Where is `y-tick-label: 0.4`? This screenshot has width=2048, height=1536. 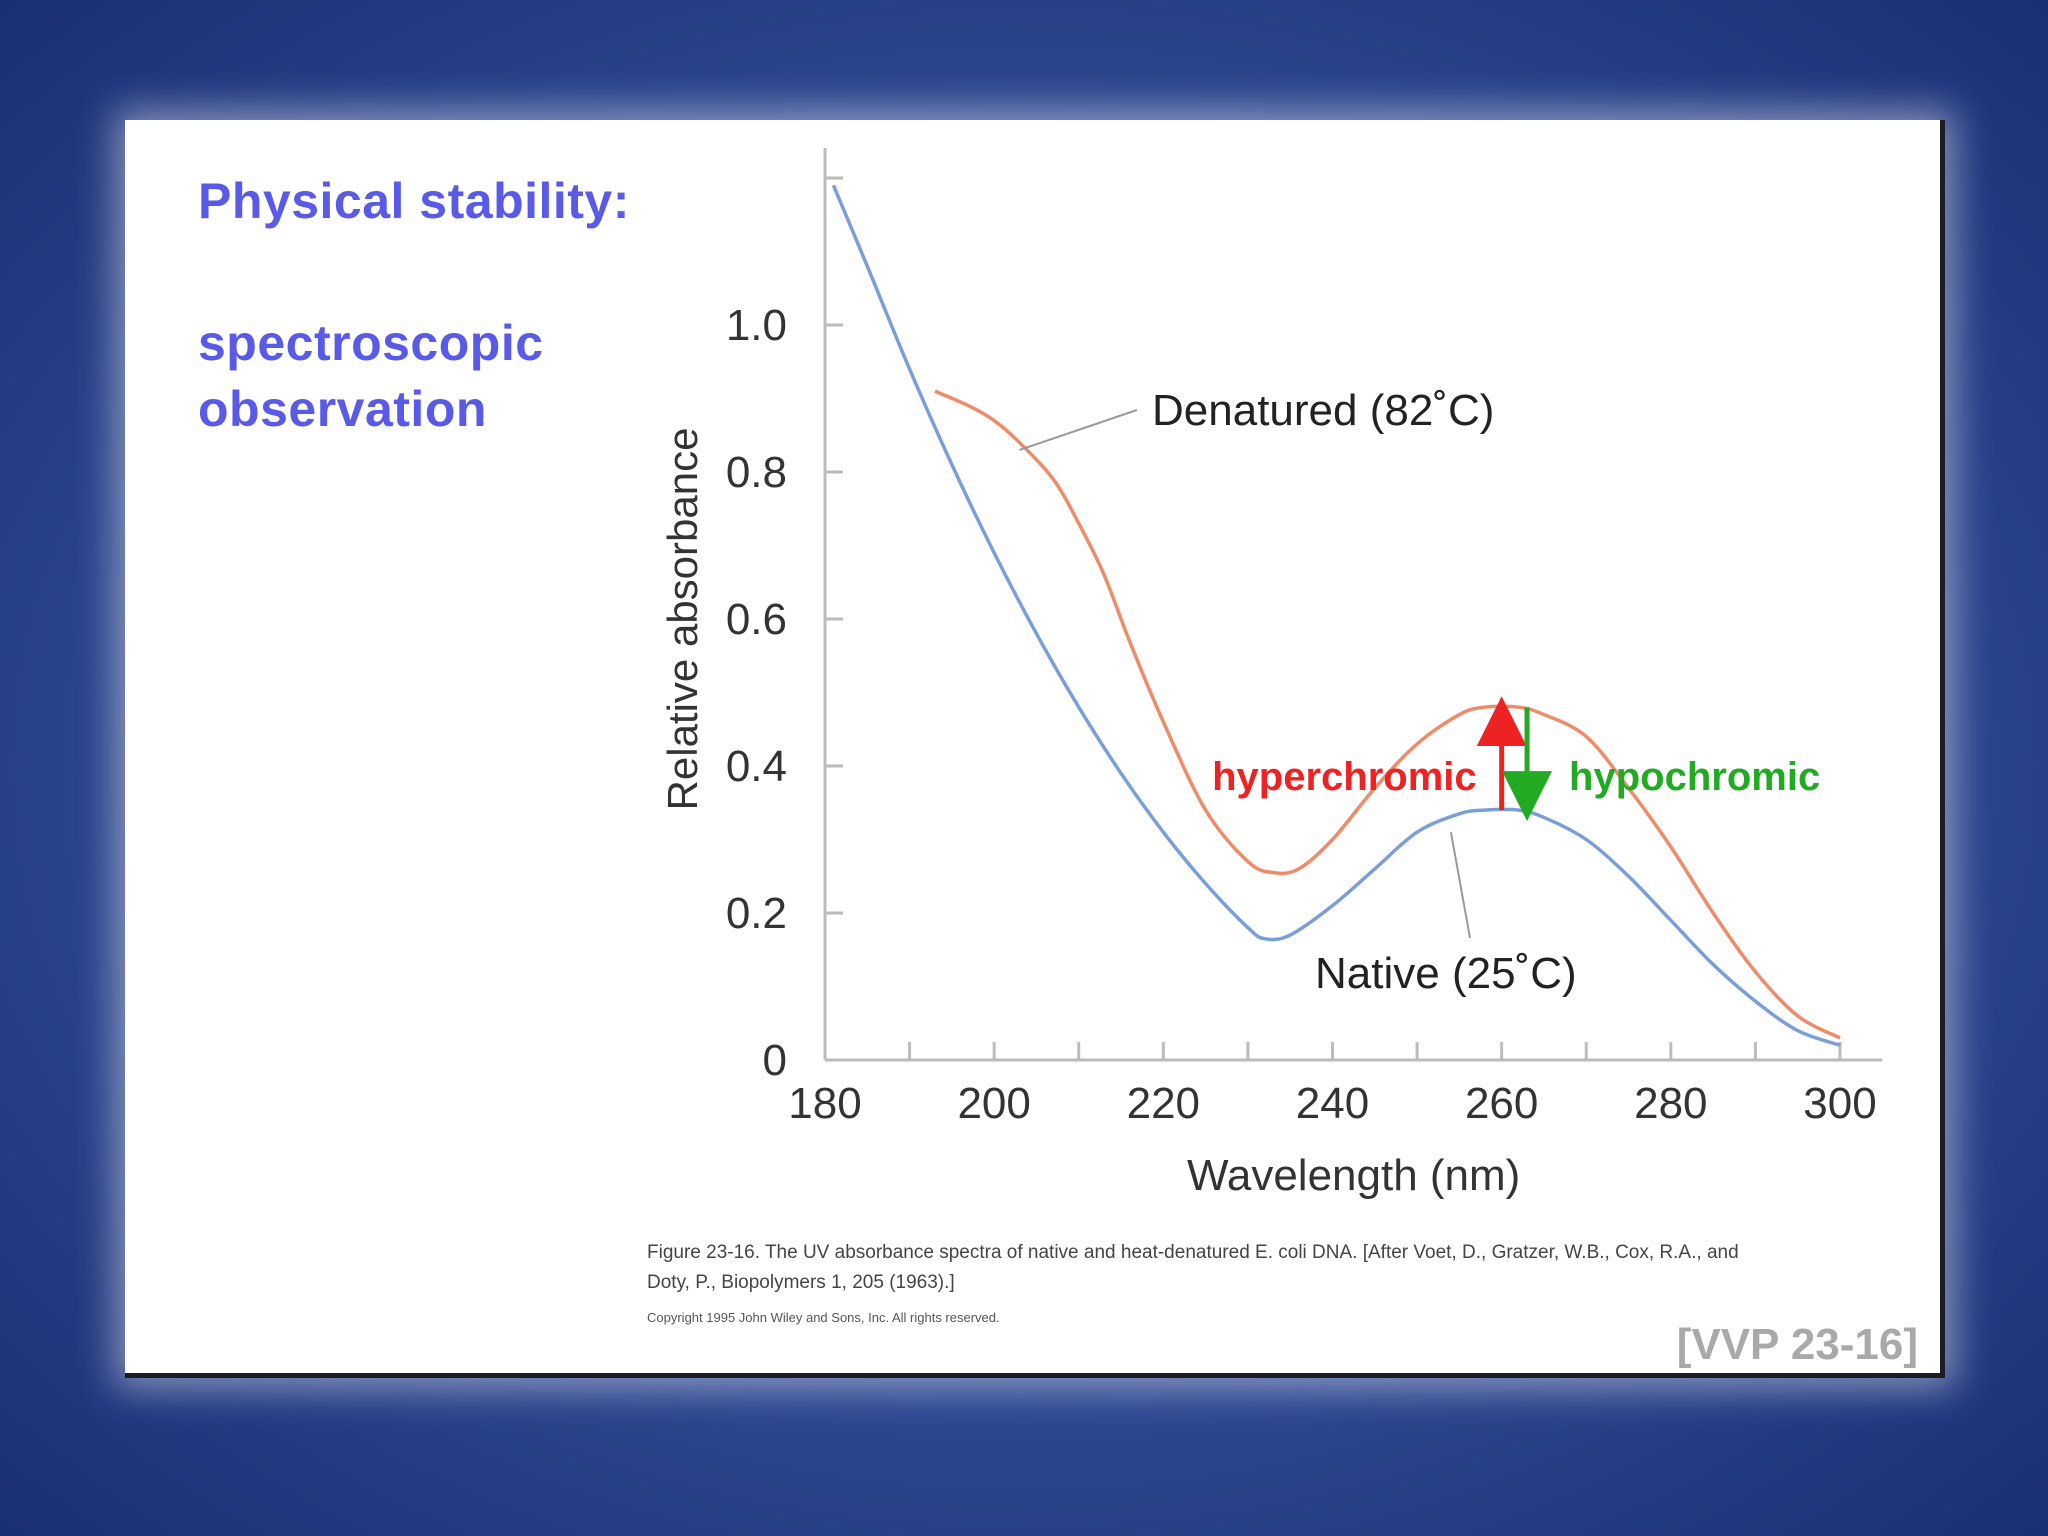
y-tick-label: 0.4 is located at coordinates (756, 766).